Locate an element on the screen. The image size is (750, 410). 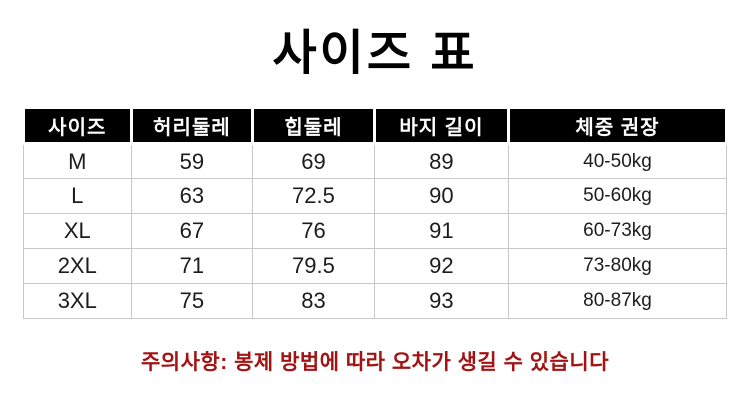
page-title: 사이즈 표 is located at coordinates (375, 53).